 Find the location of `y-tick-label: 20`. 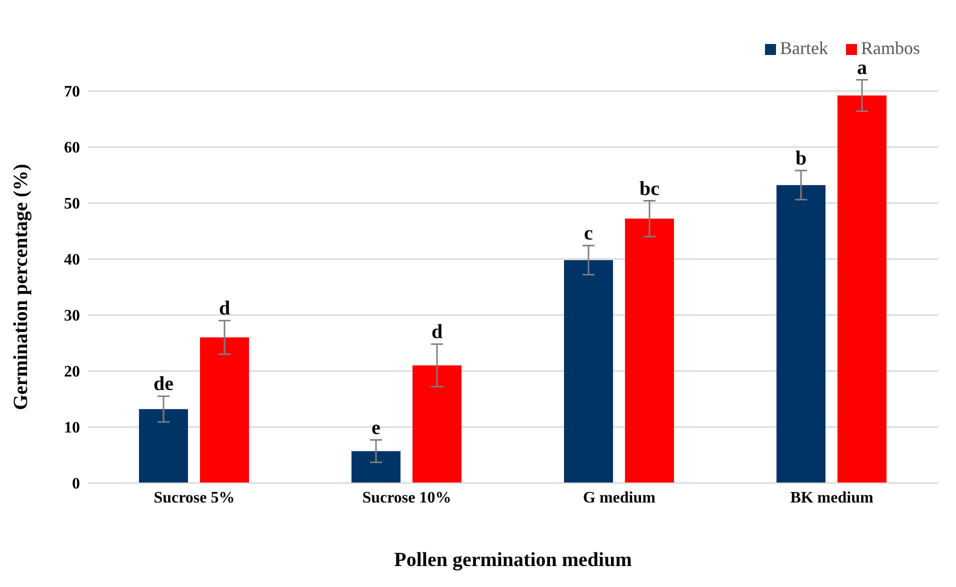

y-tick-label: 20 is located at coordinates (72, 372).